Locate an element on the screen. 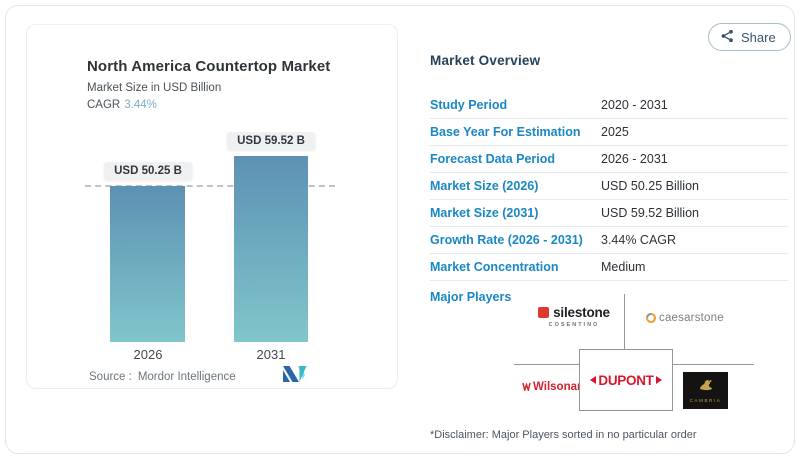 The width and height of the screenshot is (800, 459). share-button: Share is located at coordinates (749, 37).